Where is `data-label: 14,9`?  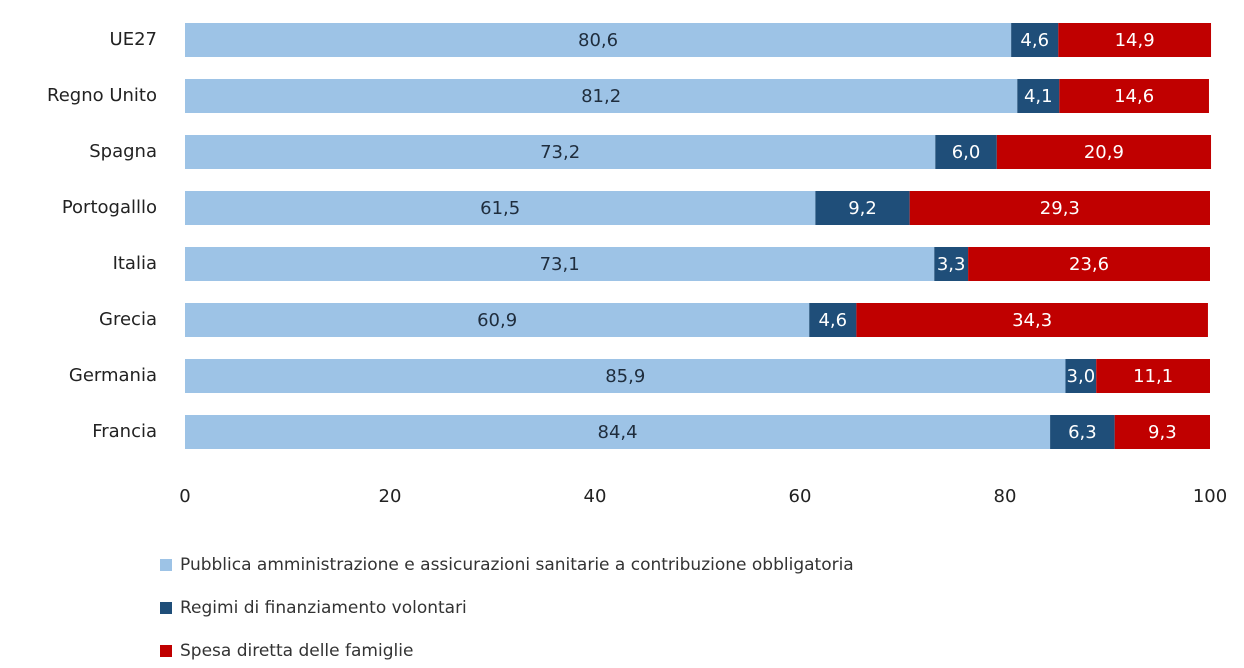 data-label: 14,9 is located at coordinates (1135, 40).